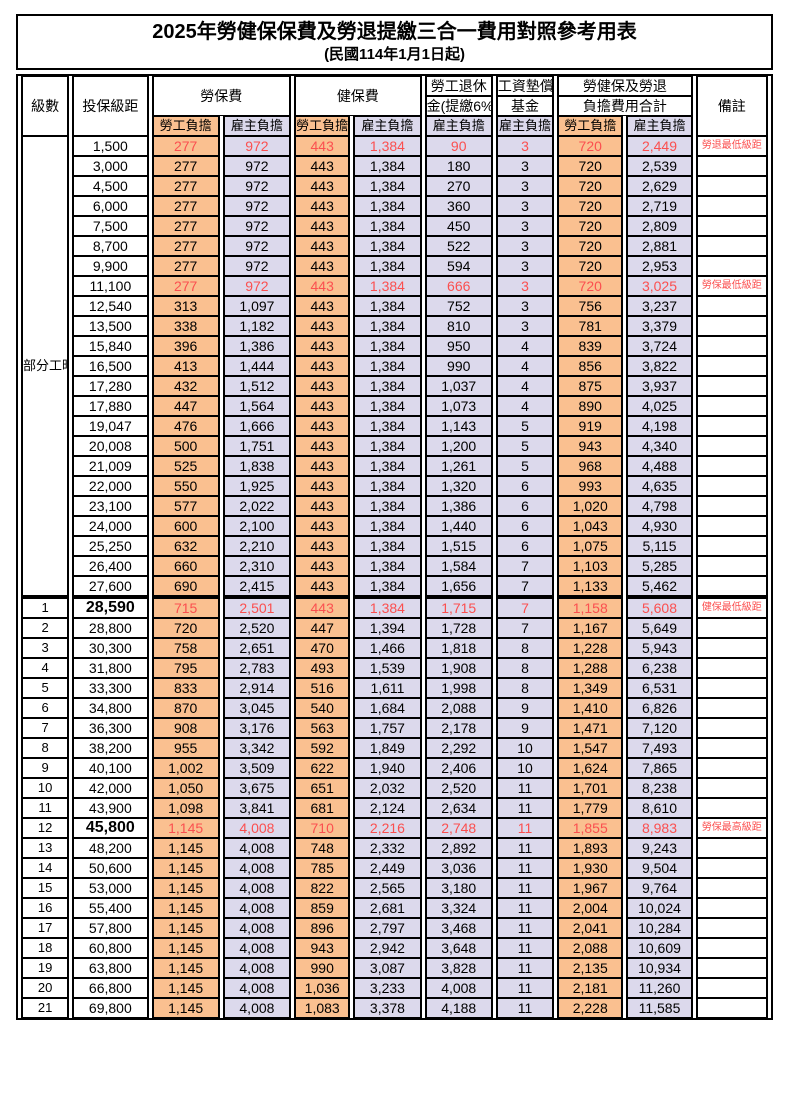 This screenshot has width=791, height=1120. Describe the element at coordinates (185, 586) in the screenshot. I see `cell-labor-employee: 690` at that location.